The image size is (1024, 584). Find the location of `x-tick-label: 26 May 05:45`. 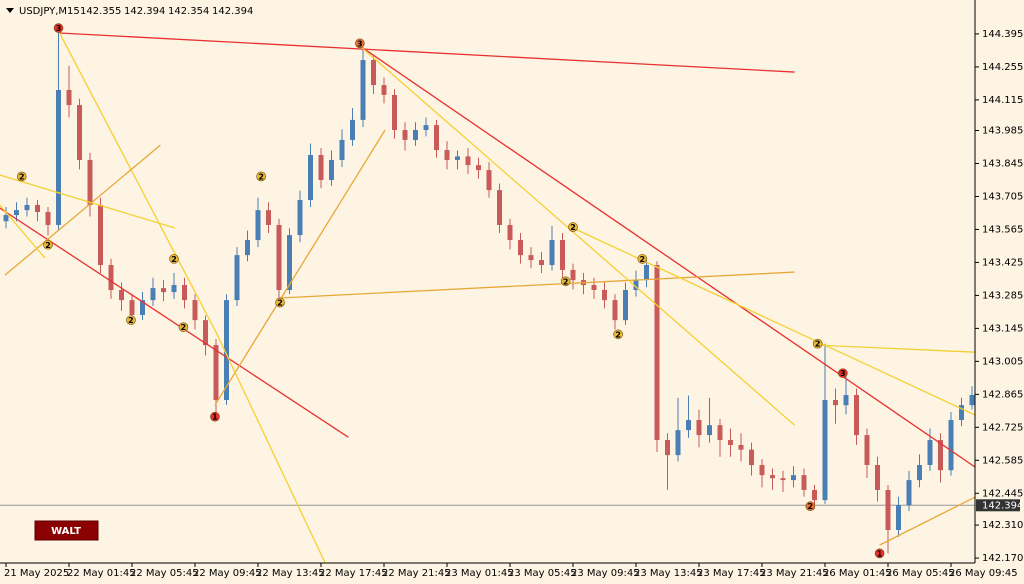

x-tick-label: 26 May 05:45 is located at coordinates (920, 573).